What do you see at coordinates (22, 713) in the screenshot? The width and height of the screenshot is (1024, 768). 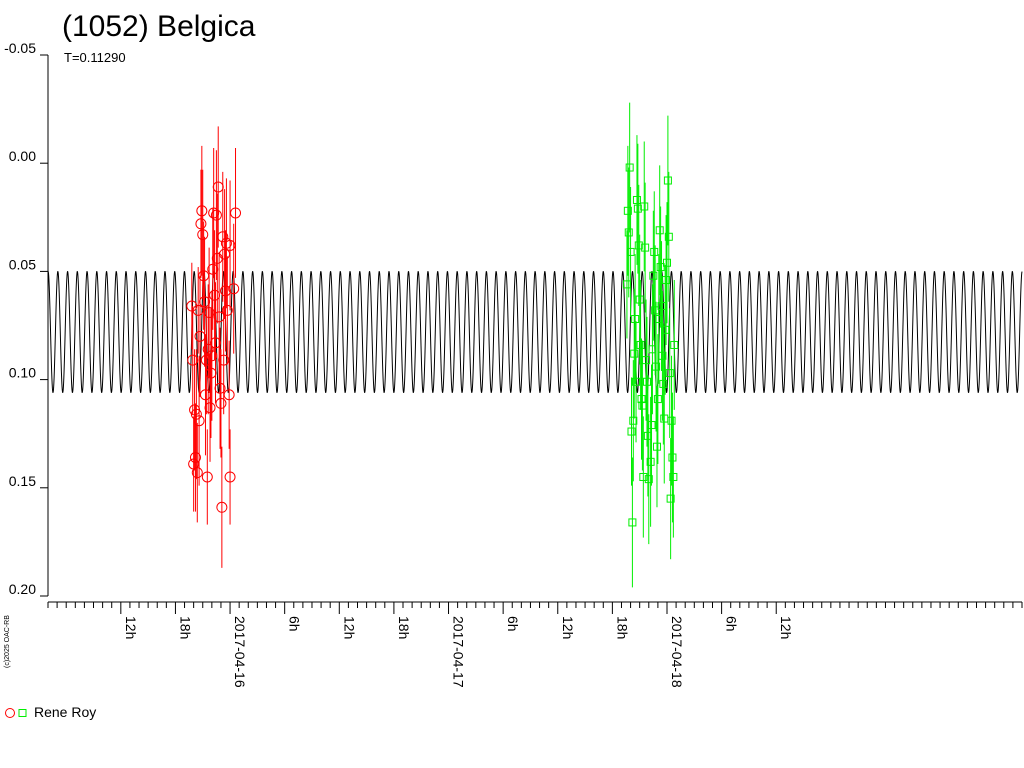 I see `legend-square-marker` at bounding box center [22, 713].